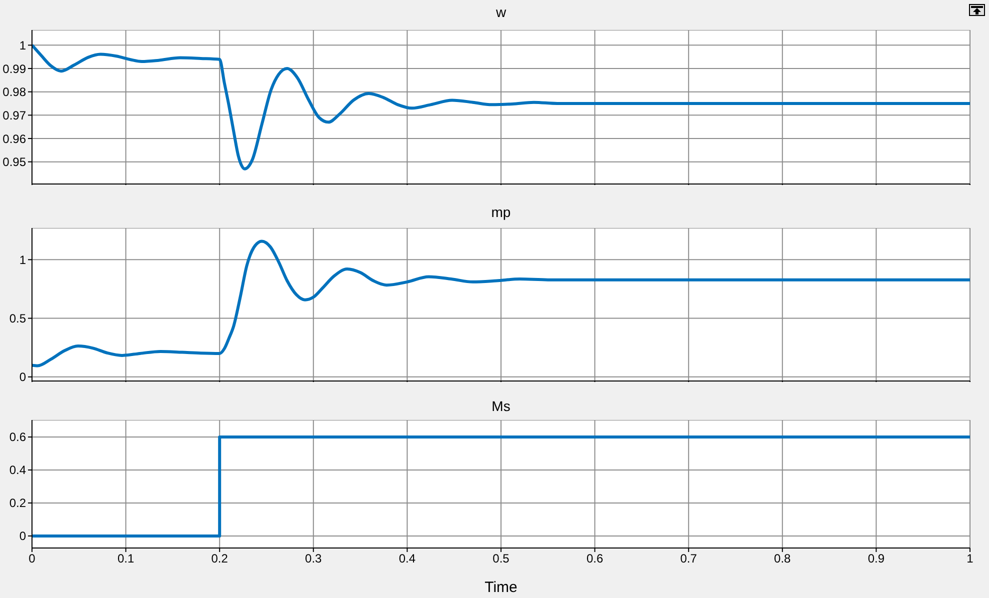 The image size is (989, 598). Describe the element at coordinates (17, 470) in the screenshot. I see `y-tick-label: 0.4` at that location.